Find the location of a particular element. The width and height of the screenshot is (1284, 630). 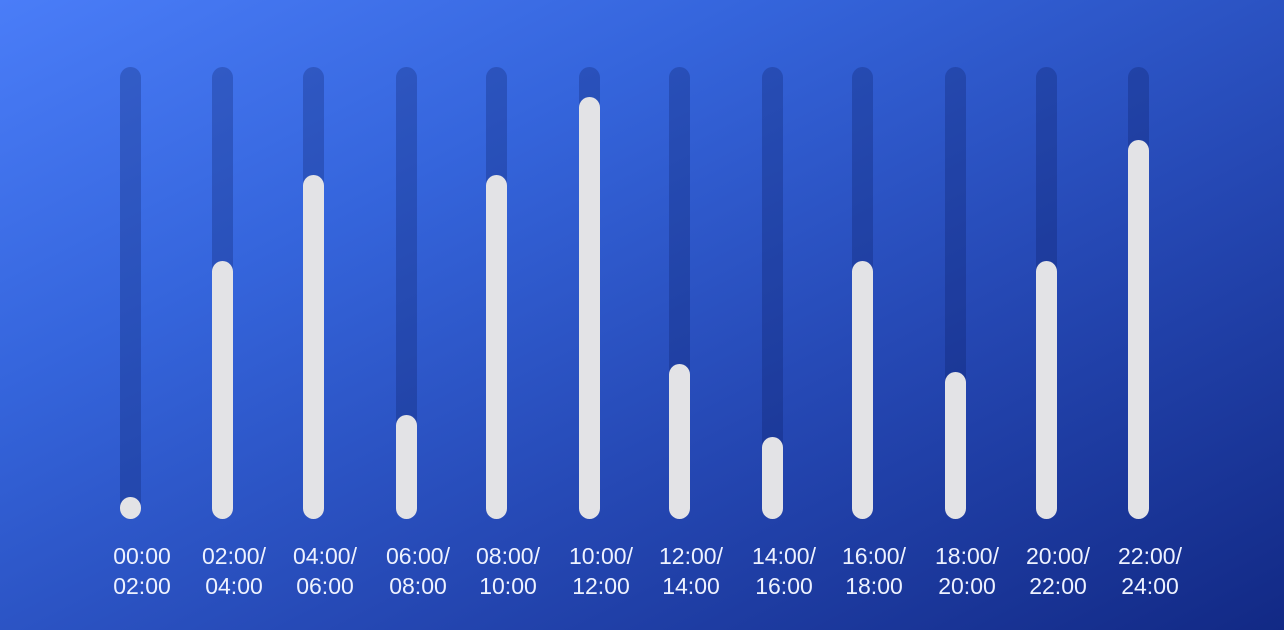

x-tick-label-0: 00:00 02:00 is located at coordinates (142, 571).